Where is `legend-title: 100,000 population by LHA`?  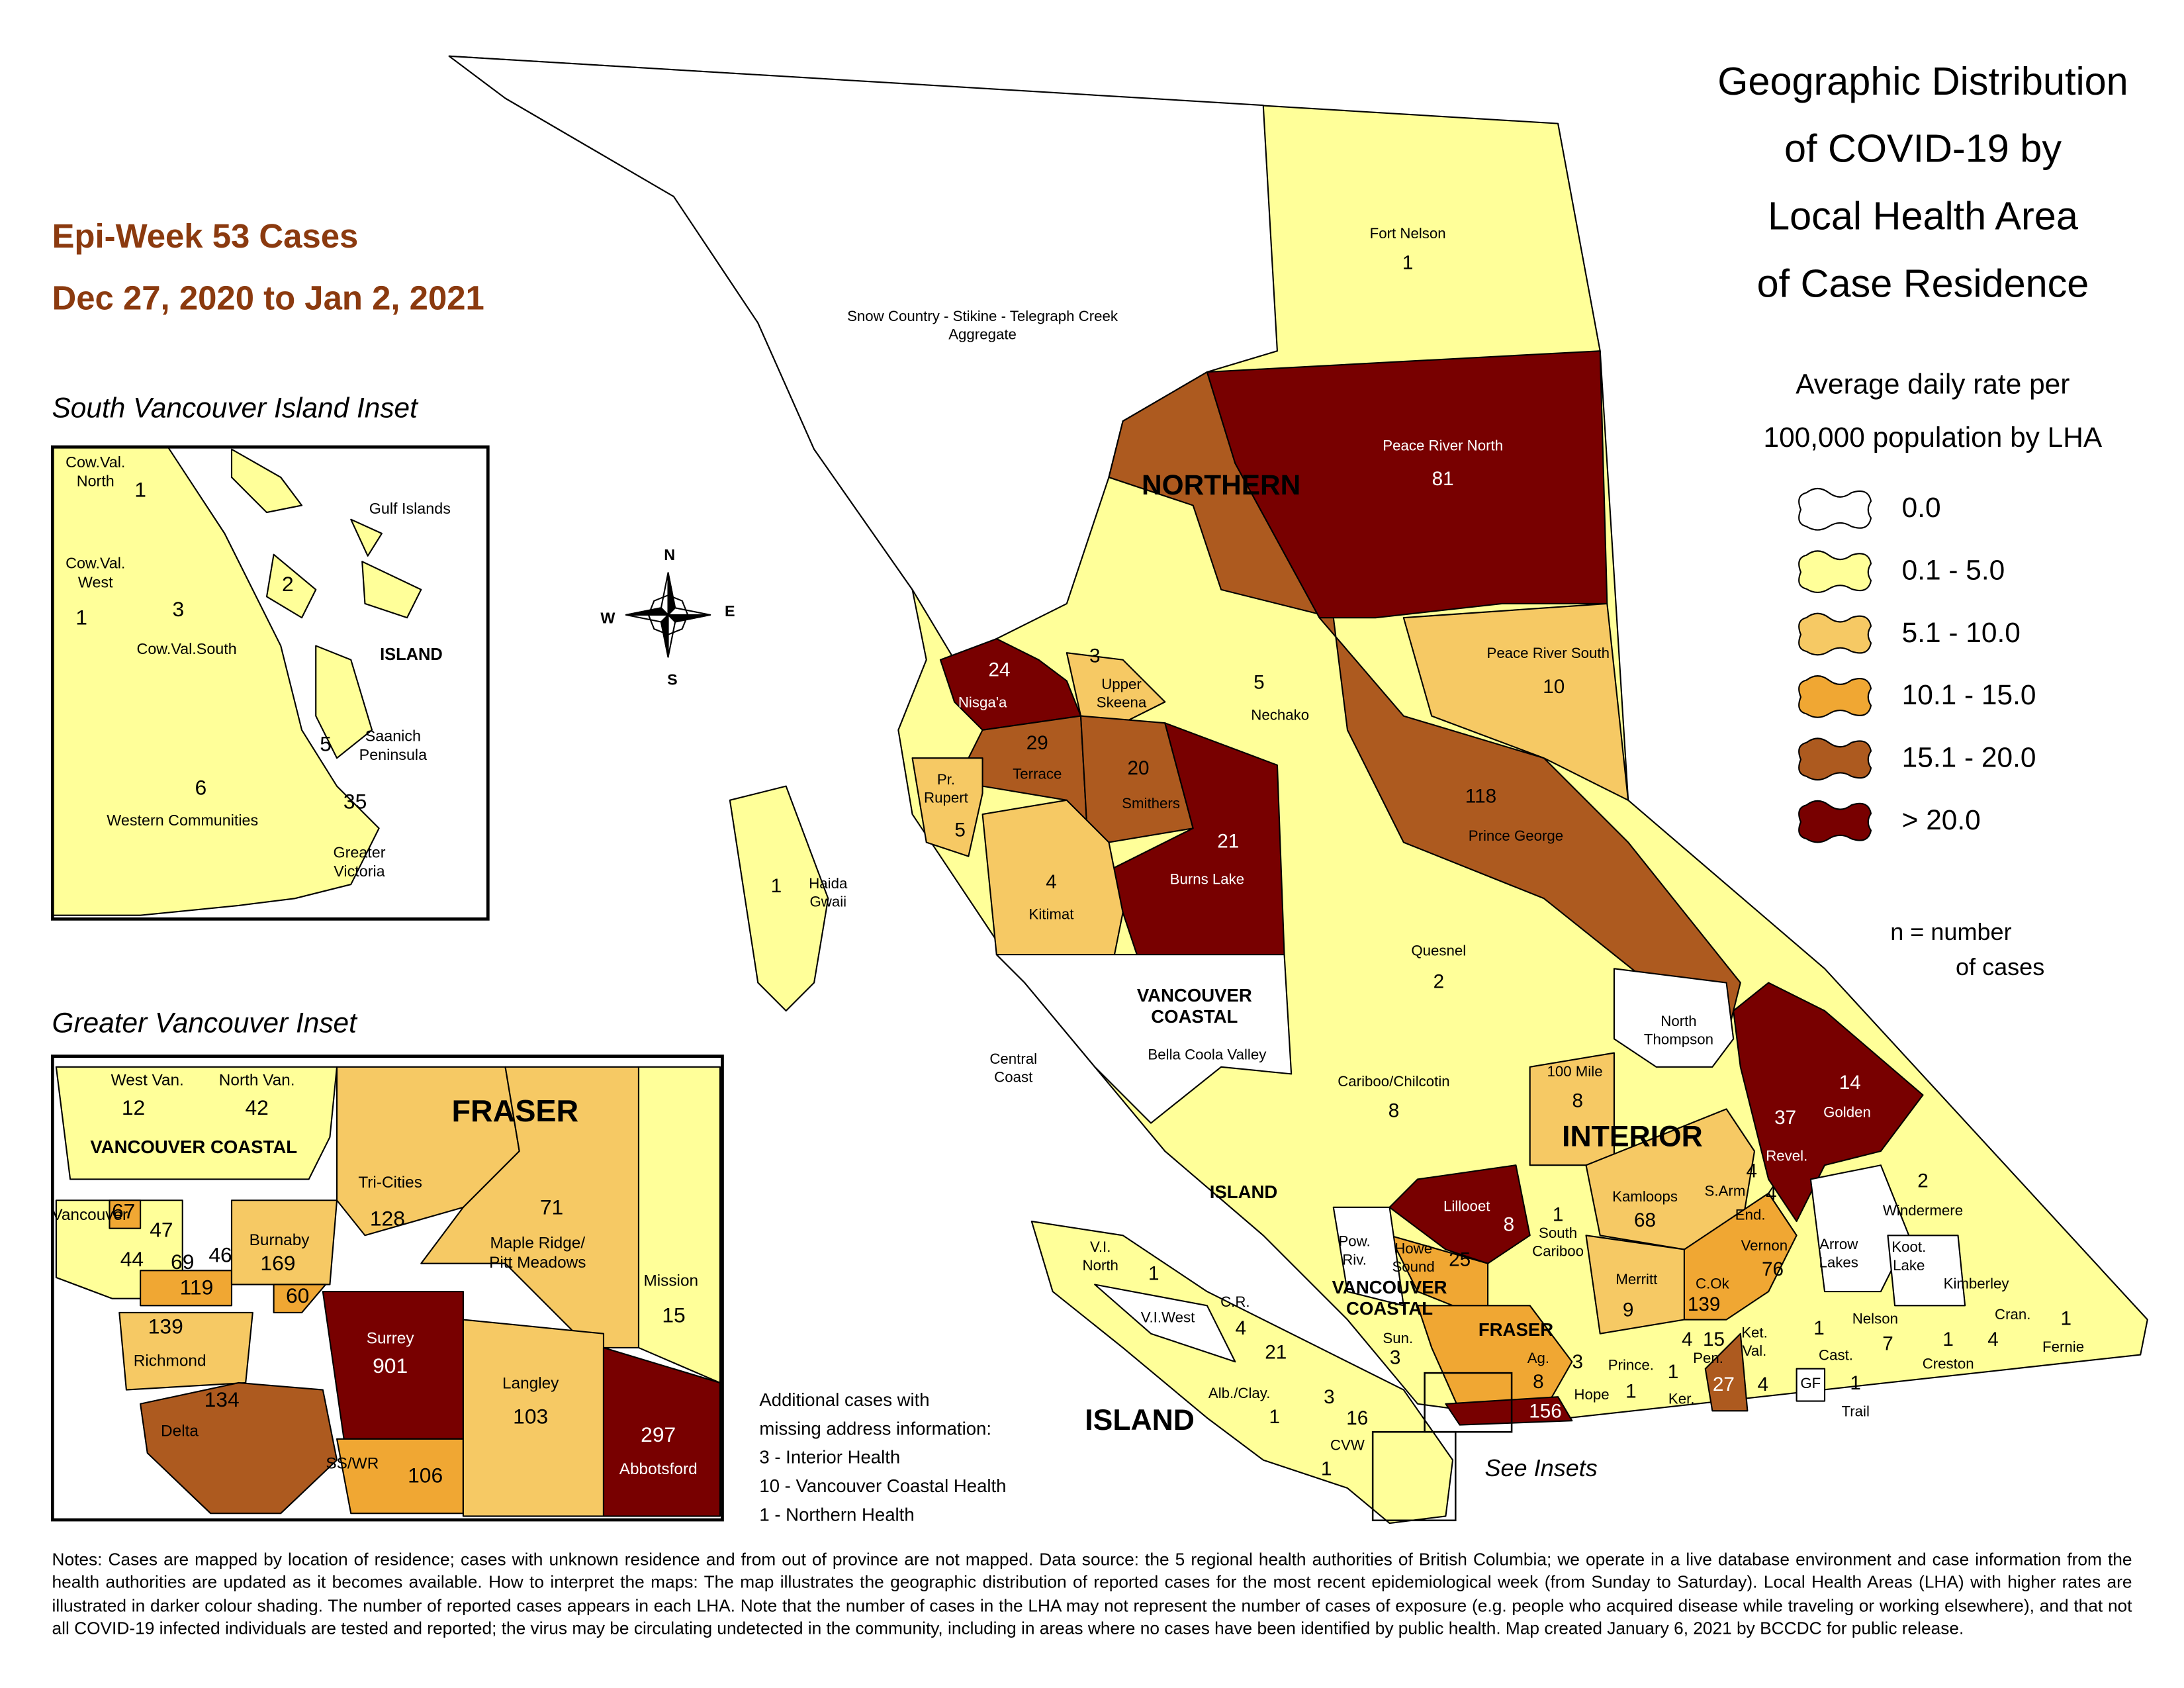
legend-title: 100,000 population by LHA is located at coordinates (1934, 437).